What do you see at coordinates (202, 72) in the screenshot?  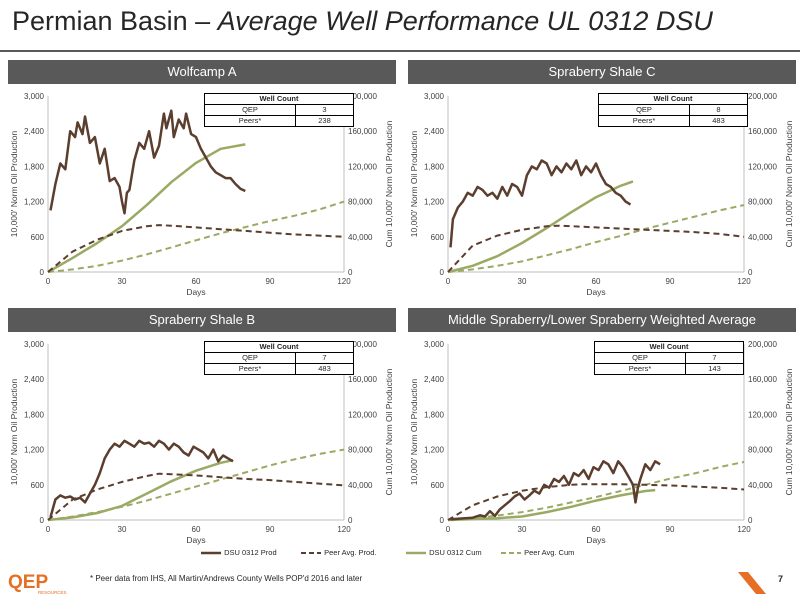 I see `chart-title: Wolfcamp A` at bounding box center [202, 72].